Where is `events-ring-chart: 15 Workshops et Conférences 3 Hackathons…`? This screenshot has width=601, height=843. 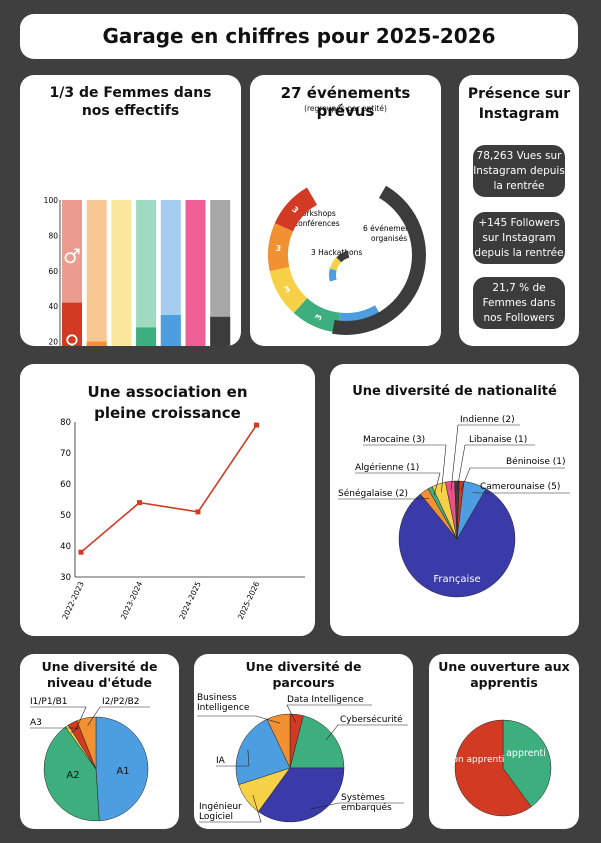
events-ring-chart: 15 Workshops et Conférences 3 Hackathons… is located at coordinates (347, 260).